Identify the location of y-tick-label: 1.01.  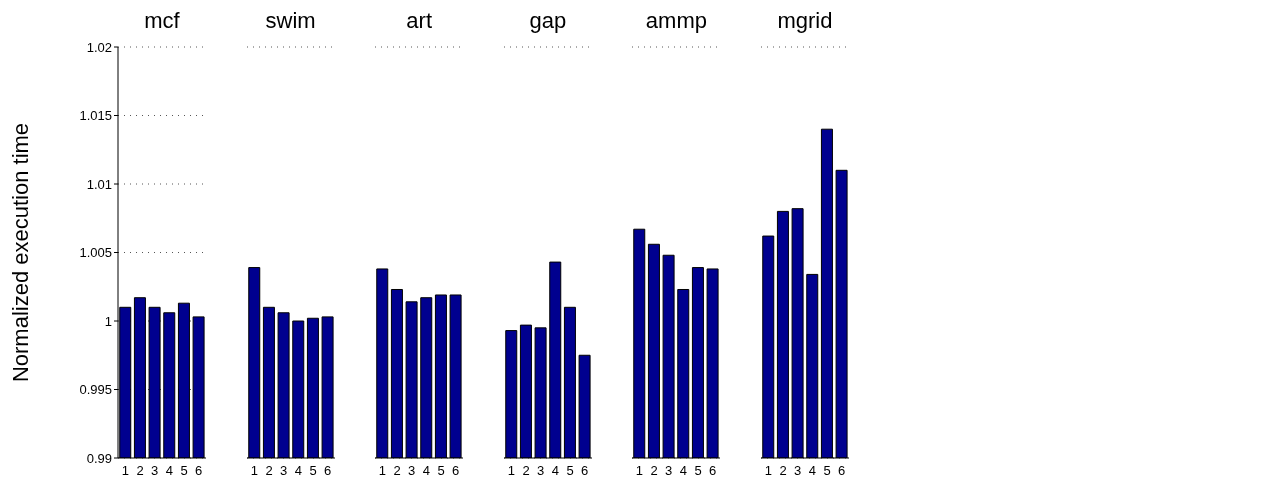
(99, 184).